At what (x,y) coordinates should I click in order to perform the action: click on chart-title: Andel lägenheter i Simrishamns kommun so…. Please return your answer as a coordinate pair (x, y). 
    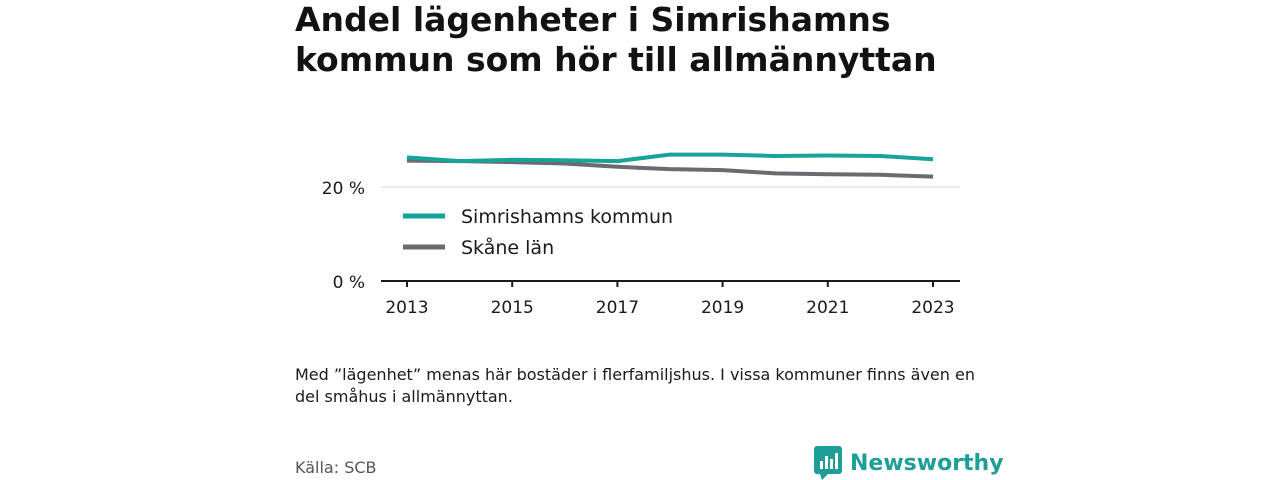
    Looking at the image, I should click on (616, 39).